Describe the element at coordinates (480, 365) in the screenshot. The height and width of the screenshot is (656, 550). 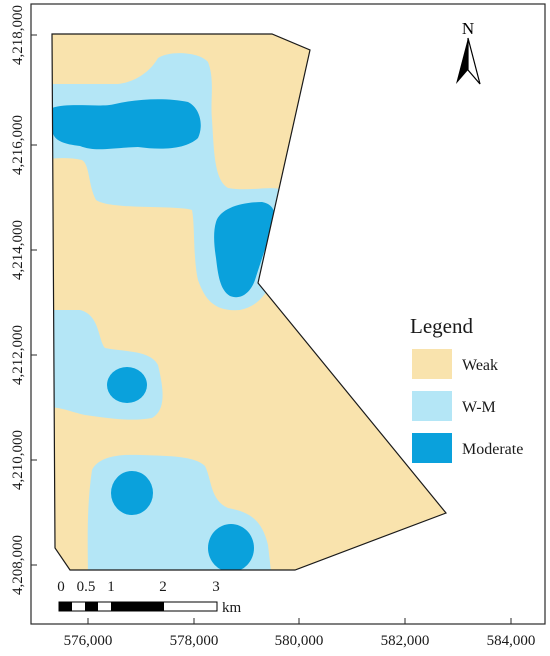
I see `legend-label-weak: Weak` at that location.